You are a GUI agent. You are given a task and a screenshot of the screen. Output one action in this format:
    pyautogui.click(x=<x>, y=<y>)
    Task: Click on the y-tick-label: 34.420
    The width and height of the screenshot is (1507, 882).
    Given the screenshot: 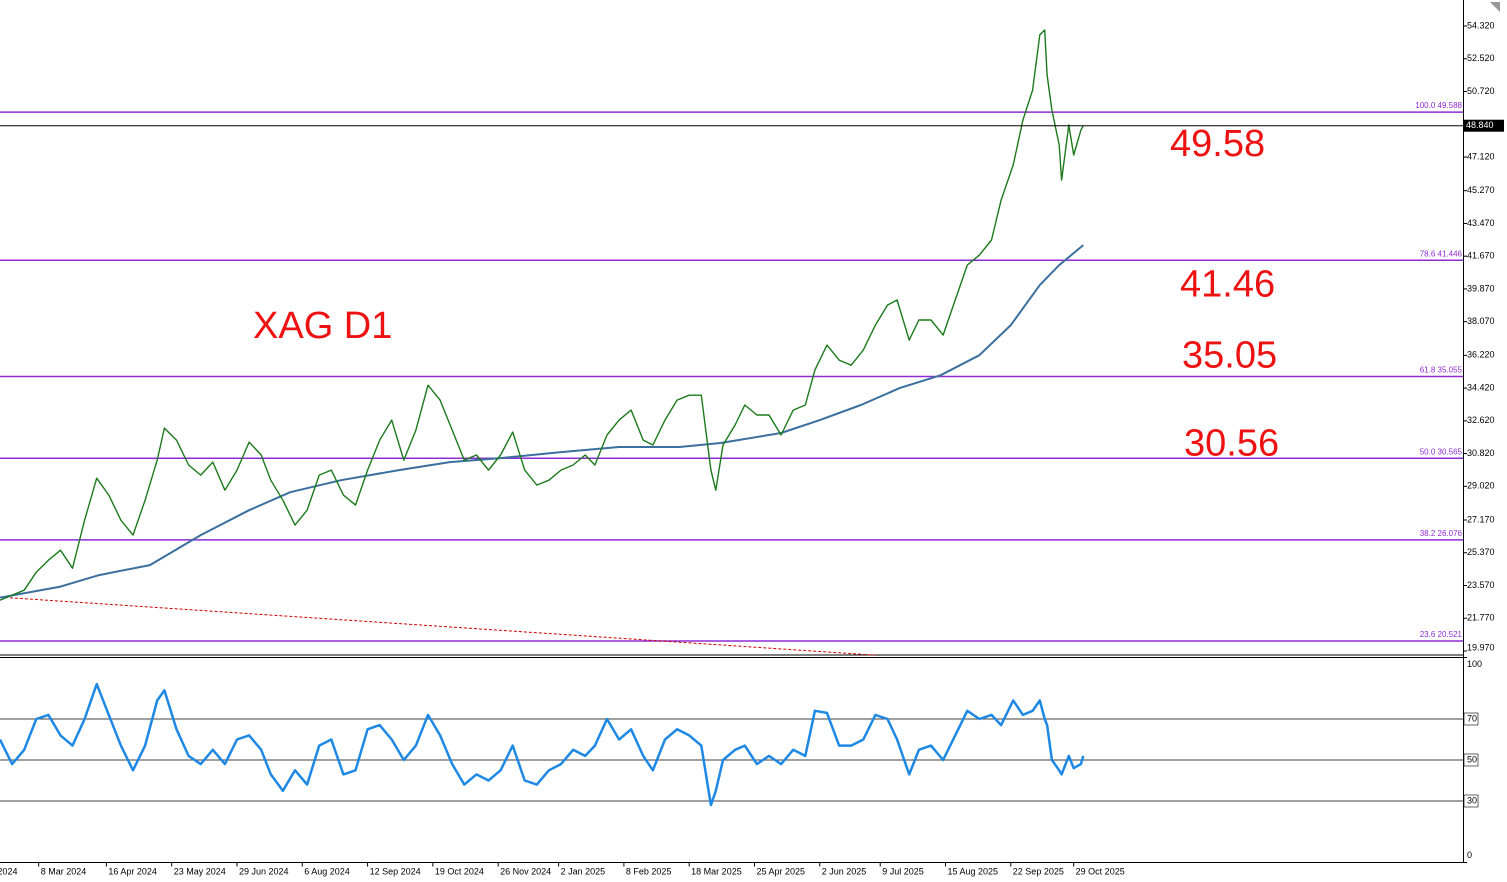 What is the action you would take?
    pyautogui.click(x=1481, y=387)
    